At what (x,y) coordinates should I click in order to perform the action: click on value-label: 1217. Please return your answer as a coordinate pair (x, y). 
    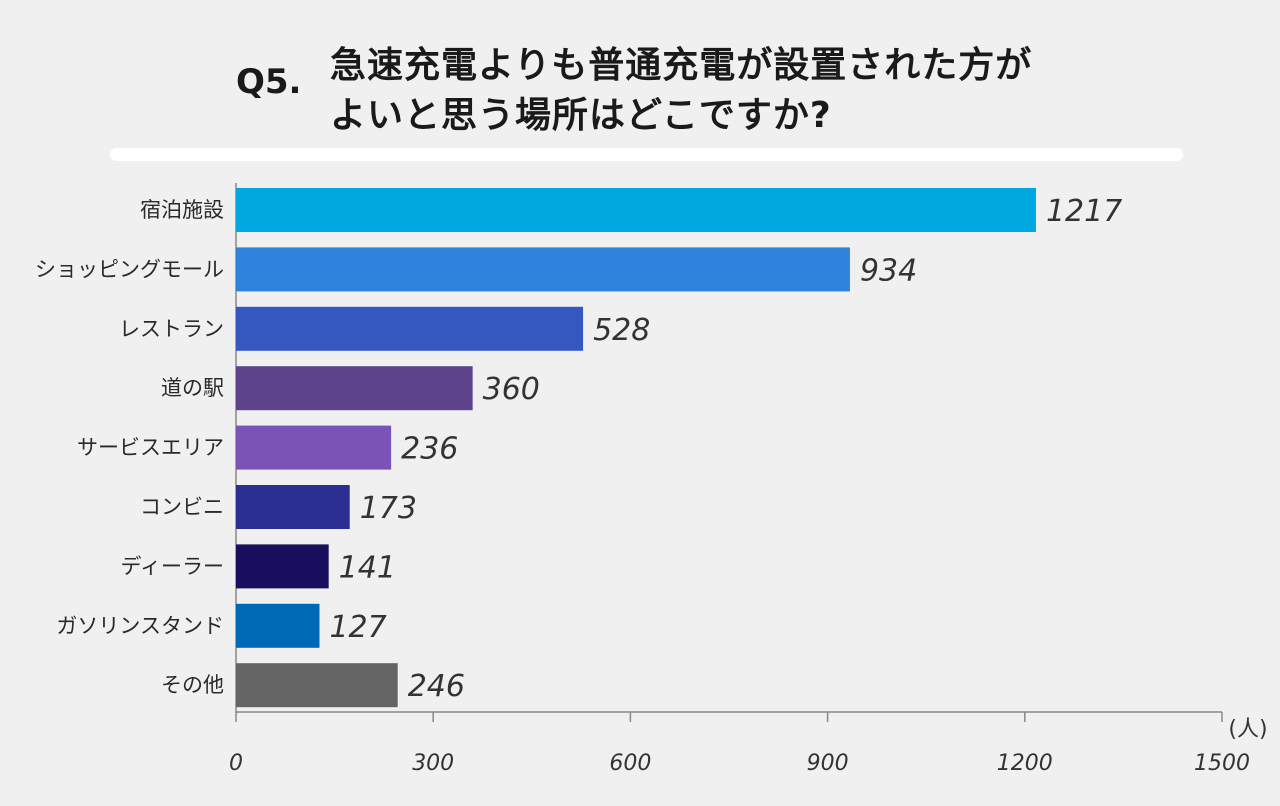
    Looking at the image, I should click on (1084, 211).